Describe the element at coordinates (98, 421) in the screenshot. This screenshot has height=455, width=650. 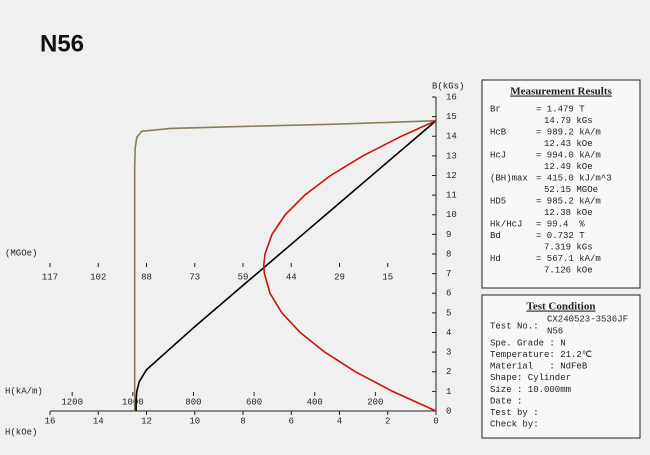
I see `x-tick-label: 14` at that location.